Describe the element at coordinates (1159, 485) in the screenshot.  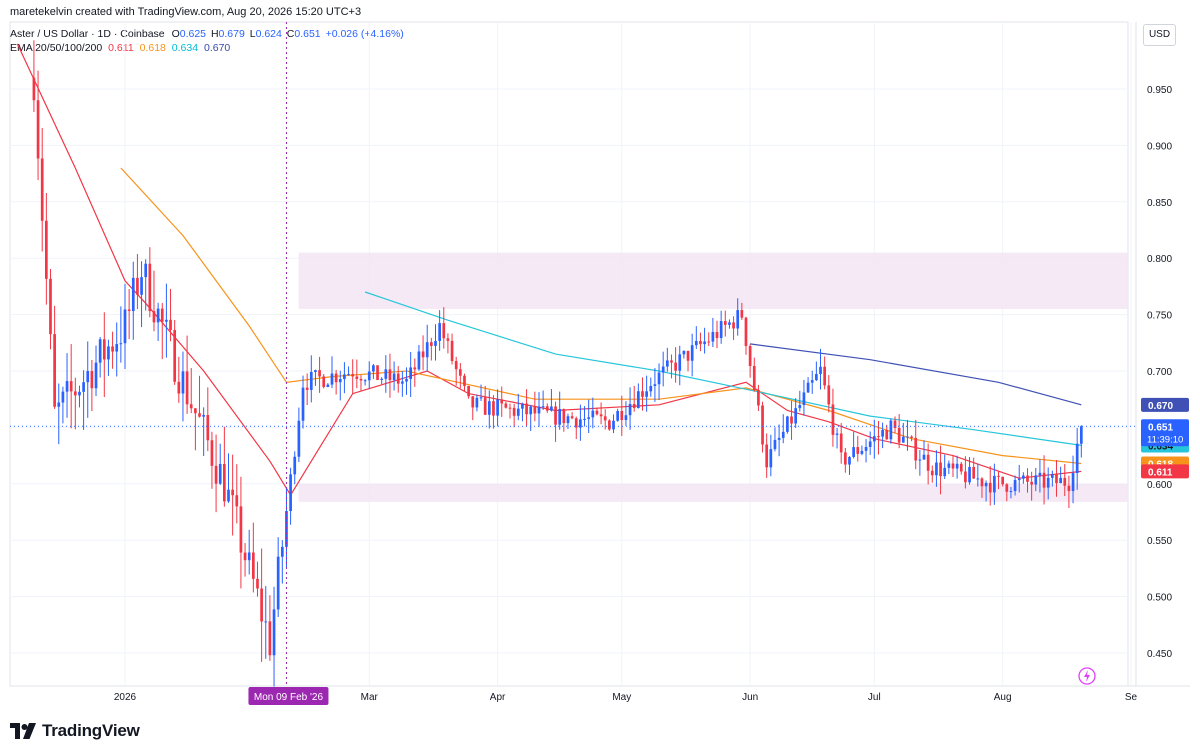
I see `y-tick-label: 0.600` at that location.